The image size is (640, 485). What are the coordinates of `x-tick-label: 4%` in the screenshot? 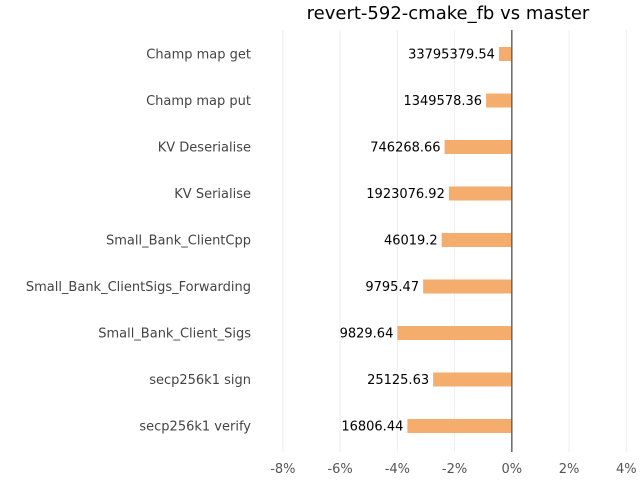 It's located at (626, 469).